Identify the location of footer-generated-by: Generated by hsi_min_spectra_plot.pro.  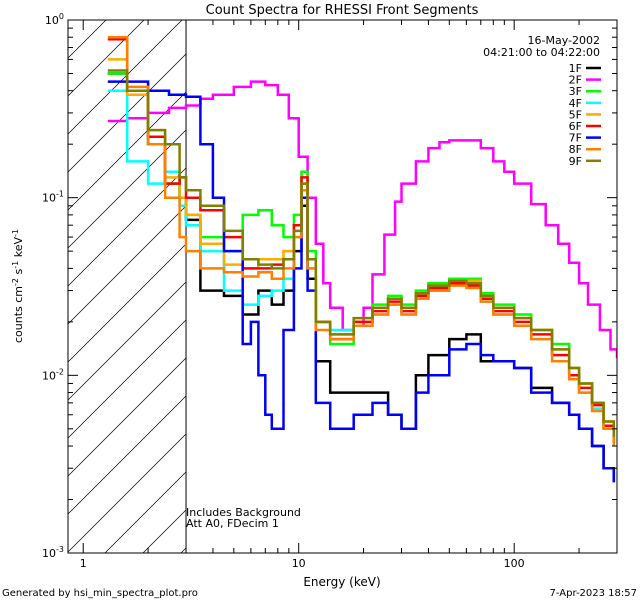
(100, 593).